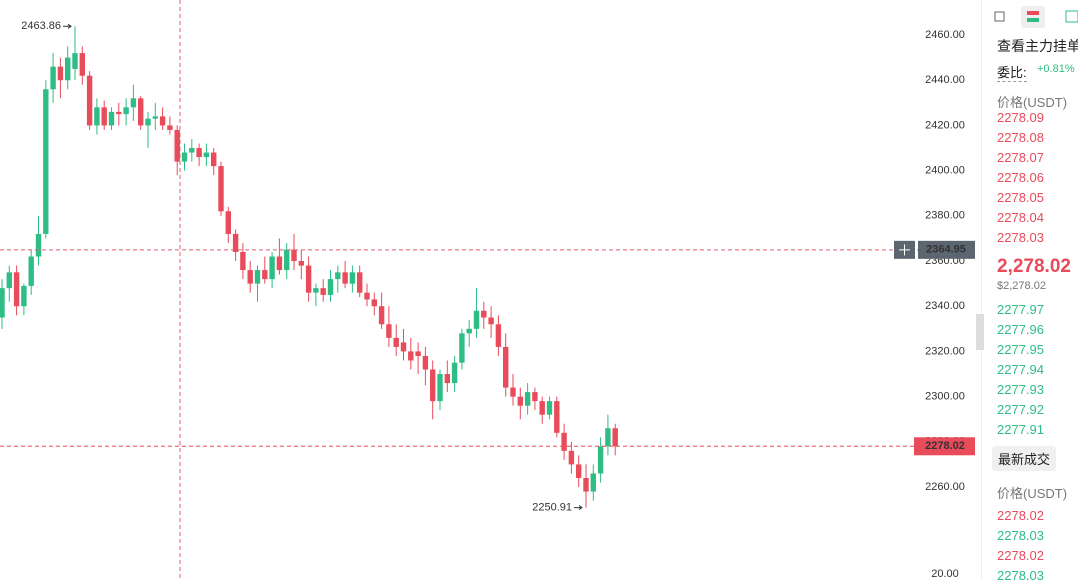 This screenshot has width=1078, height=583. I want to click on y-tick-label: 2260.00, so click(945, 487).